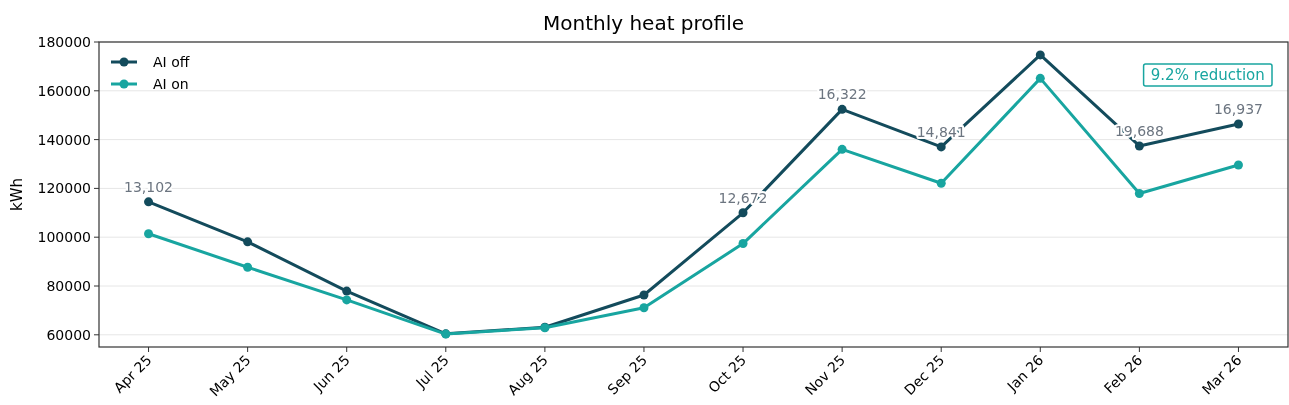  Describe the element at coordinates (643, 23) in the screenshot. I see `chart-title: Monthly heat profile` at that location.